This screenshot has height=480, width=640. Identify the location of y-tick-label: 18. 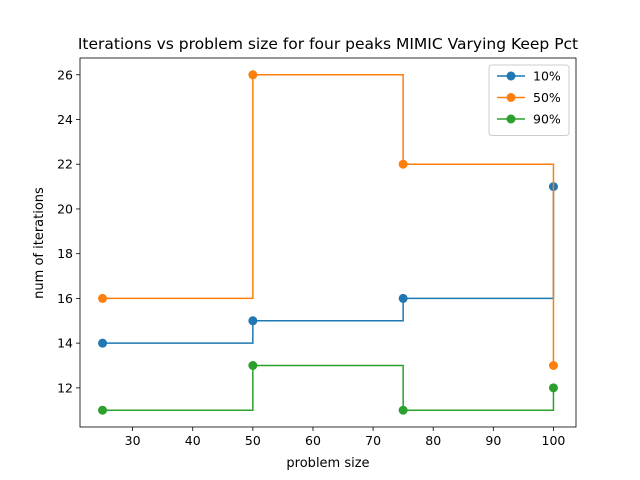
(65, 253).